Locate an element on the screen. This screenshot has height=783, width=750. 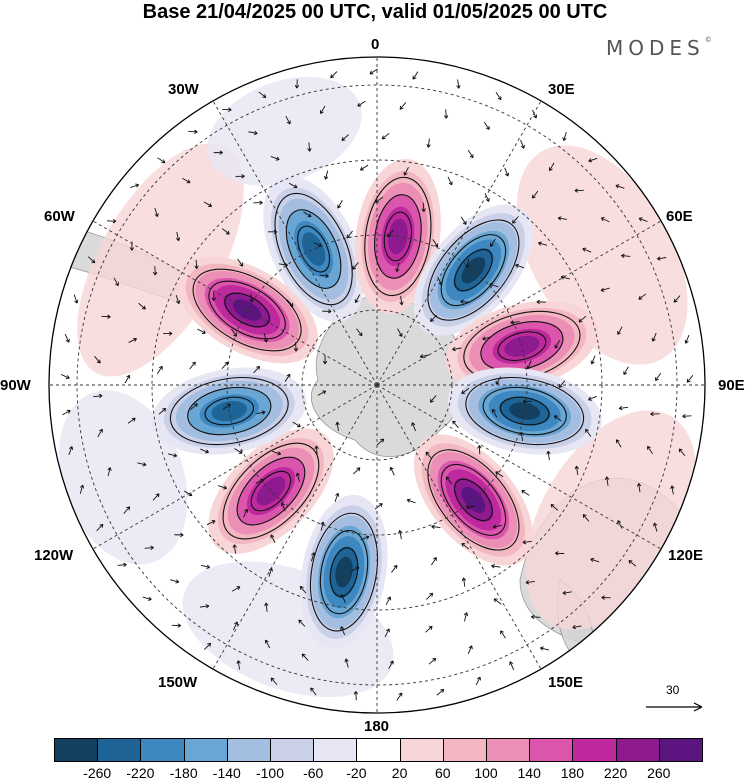
colorbar-tick-label: -220 is located at coordinates (140, 773).